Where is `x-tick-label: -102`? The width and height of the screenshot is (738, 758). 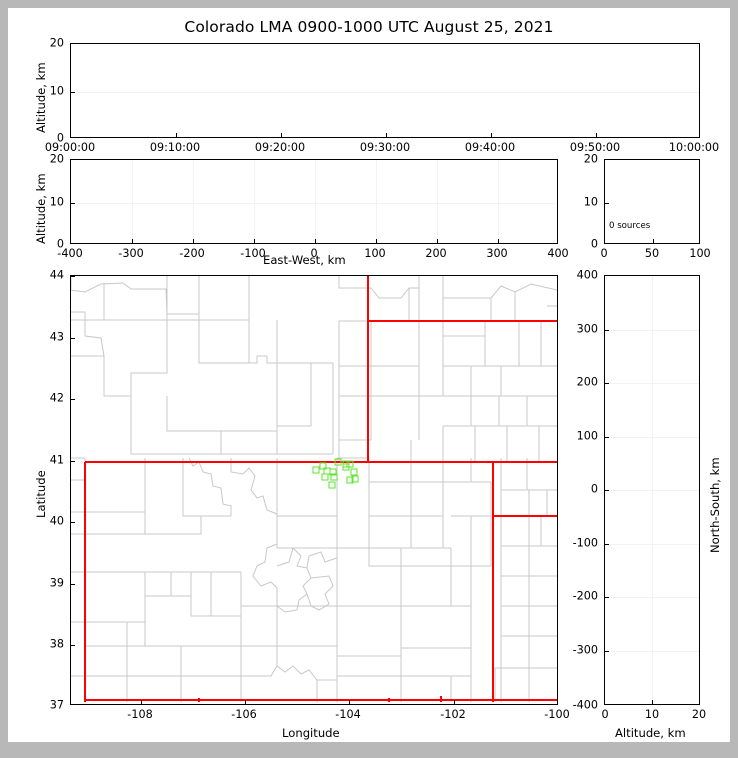 x-tick-label: -102 is located at coordinates (453, 714).